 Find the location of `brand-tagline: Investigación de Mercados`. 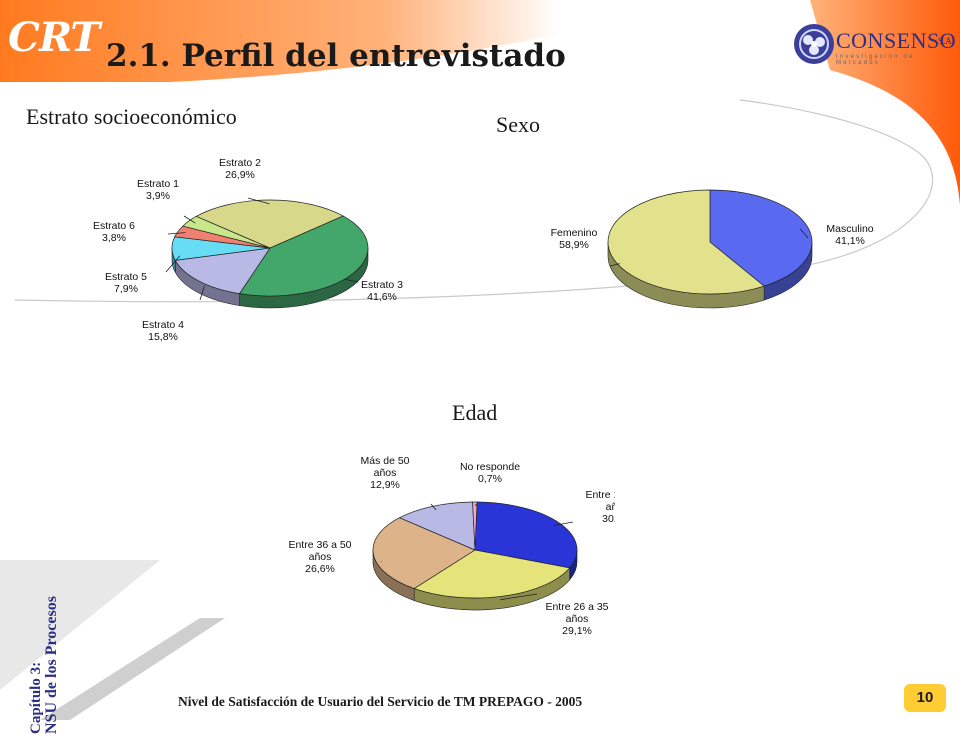

brand-tagline: Investigación de Mercados is located at coordinates (896, 60).